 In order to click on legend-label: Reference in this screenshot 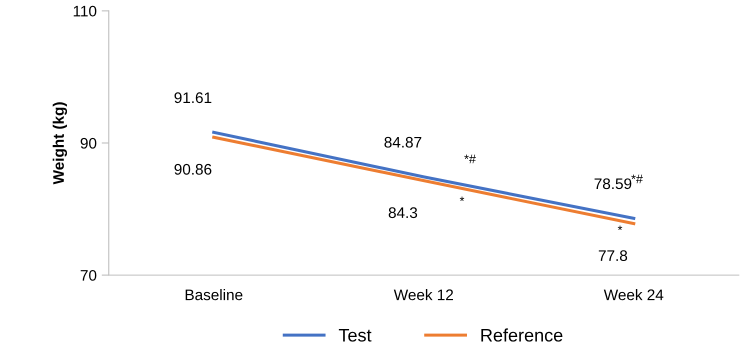, I will do `click(521, 335)`.